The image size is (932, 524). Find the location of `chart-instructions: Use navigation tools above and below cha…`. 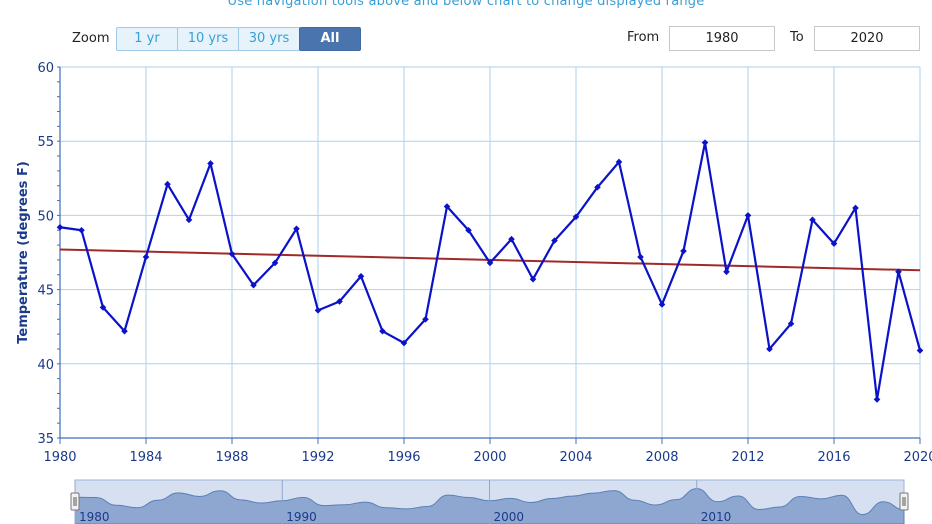

chart-instructions: Use navigation tools above and below cha… is located at coordinates (466, 4).